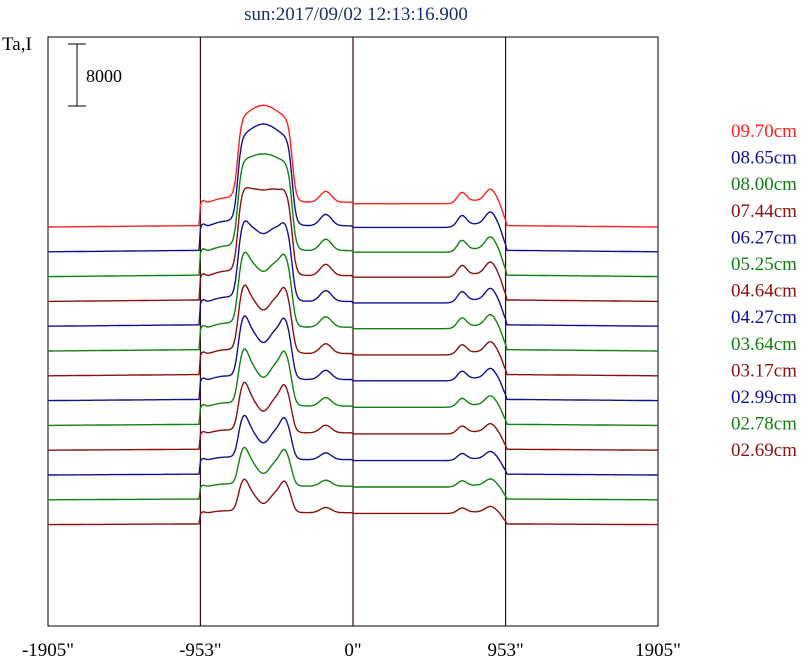  I want to click on series-line-09.70cm, so click(353, 166).